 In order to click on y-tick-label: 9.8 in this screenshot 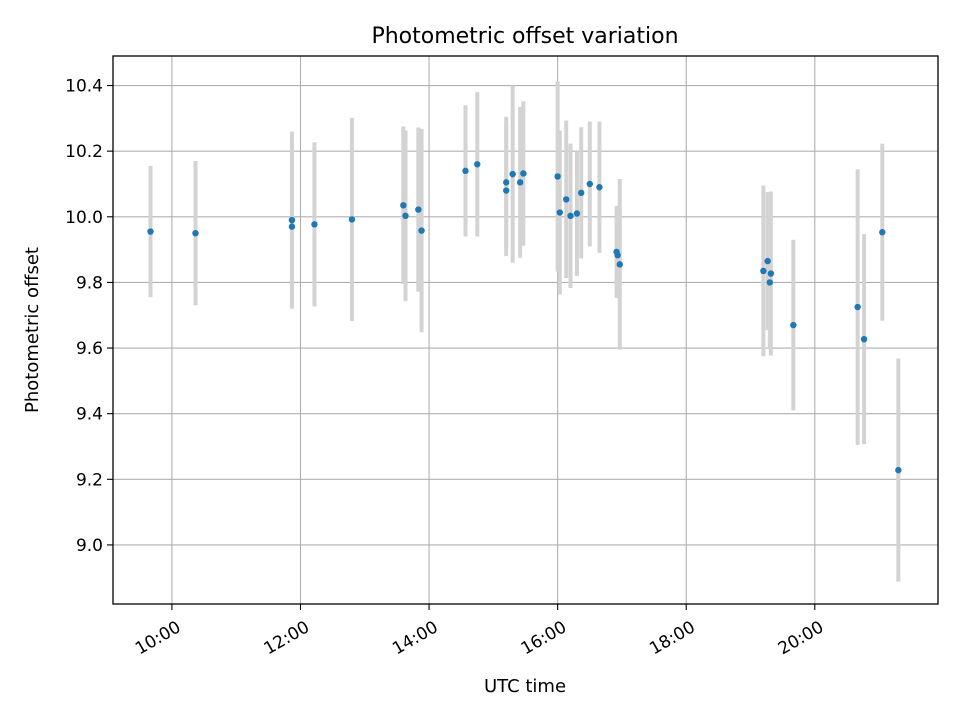, I will do `click(89, 283)`.